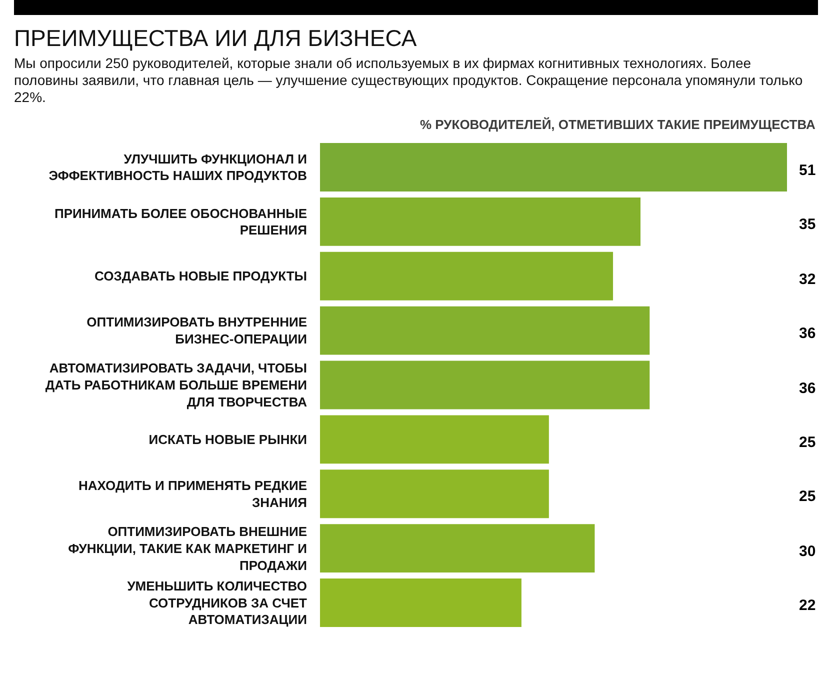 This screenshot has height=680, width=832. I want to click on data-label: 35, so click(807, 224).